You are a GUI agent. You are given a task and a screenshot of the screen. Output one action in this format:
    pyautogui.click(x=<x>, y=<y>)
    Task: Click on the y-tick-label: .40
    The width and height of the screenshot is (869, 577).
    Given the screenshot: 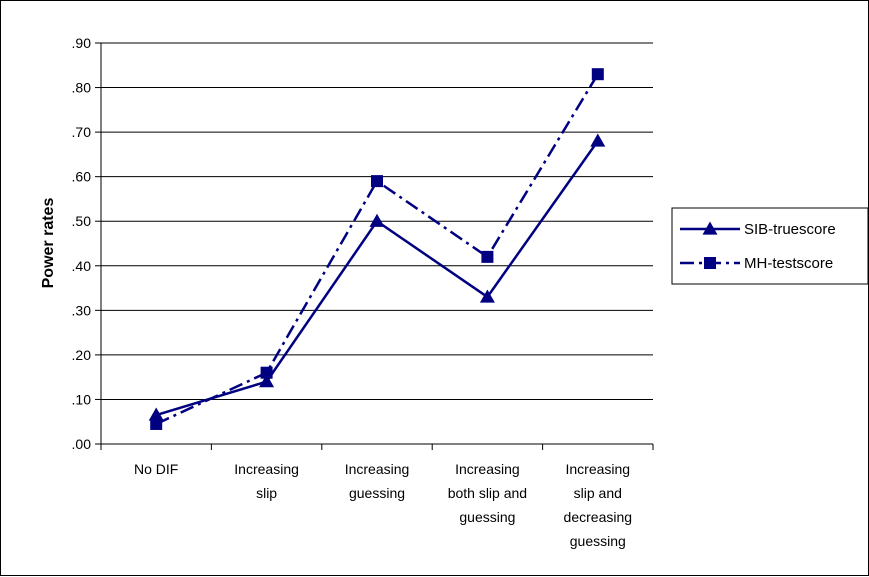 What is the action you would take?
    pyautogui.click(x=82, y=266)
    